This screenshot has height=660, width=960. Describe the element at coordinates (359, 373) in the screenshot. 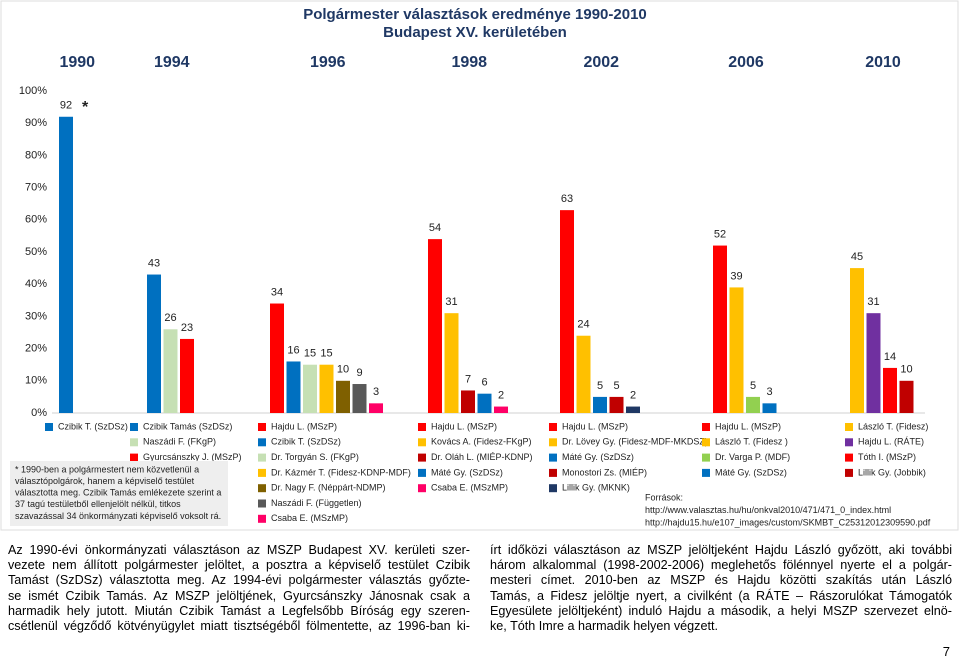

I see `value-label: 9` at that location.